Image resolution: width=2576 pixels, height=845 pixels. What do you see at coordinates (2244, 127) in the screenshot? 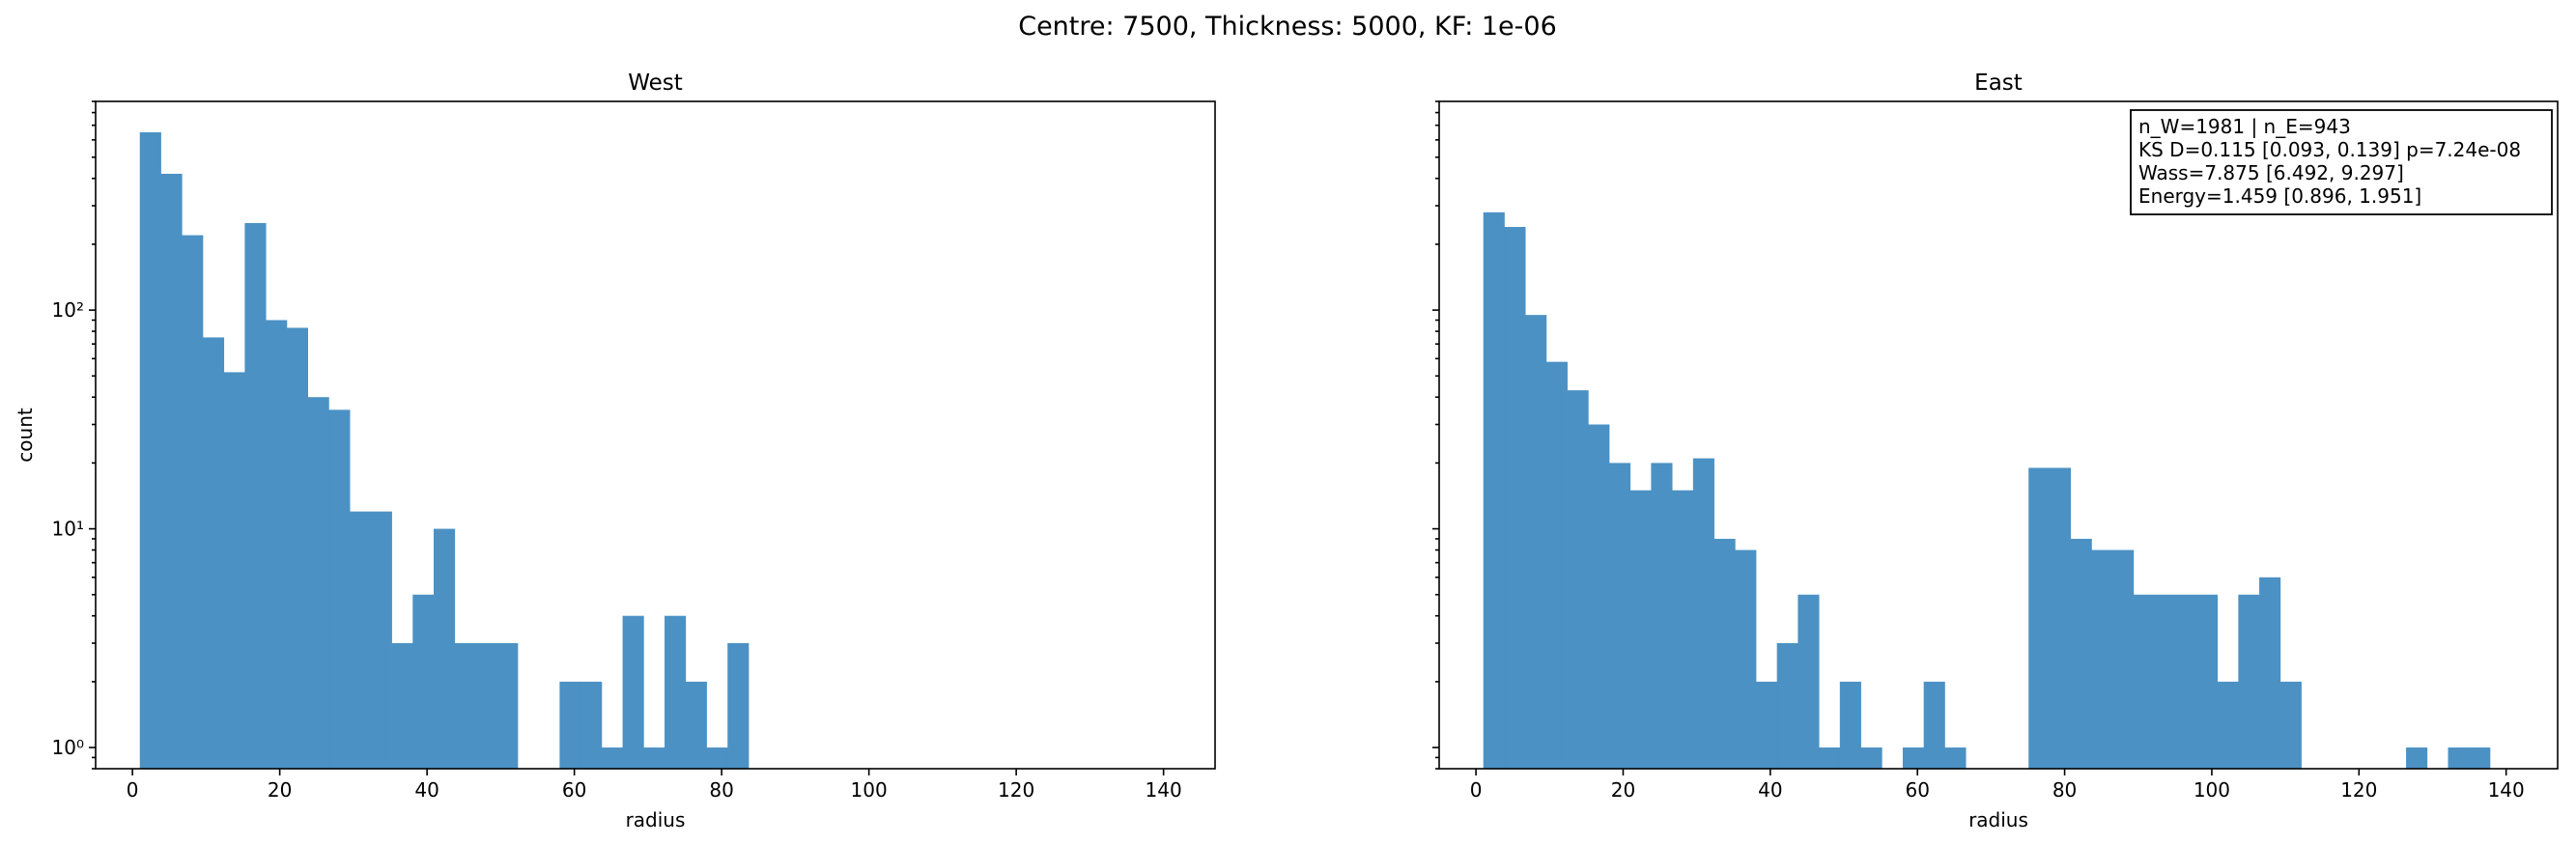
I see `east-stats-line: n_W=1981 | n_E=943` at bounding box center [2244, 127].